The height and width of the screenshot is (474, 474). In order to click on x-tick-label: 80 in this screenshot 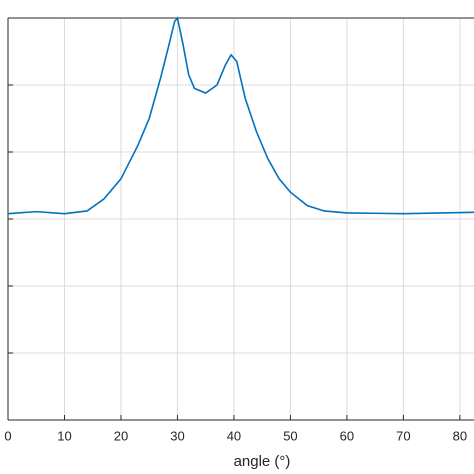, I will do `click(460, 435)`.